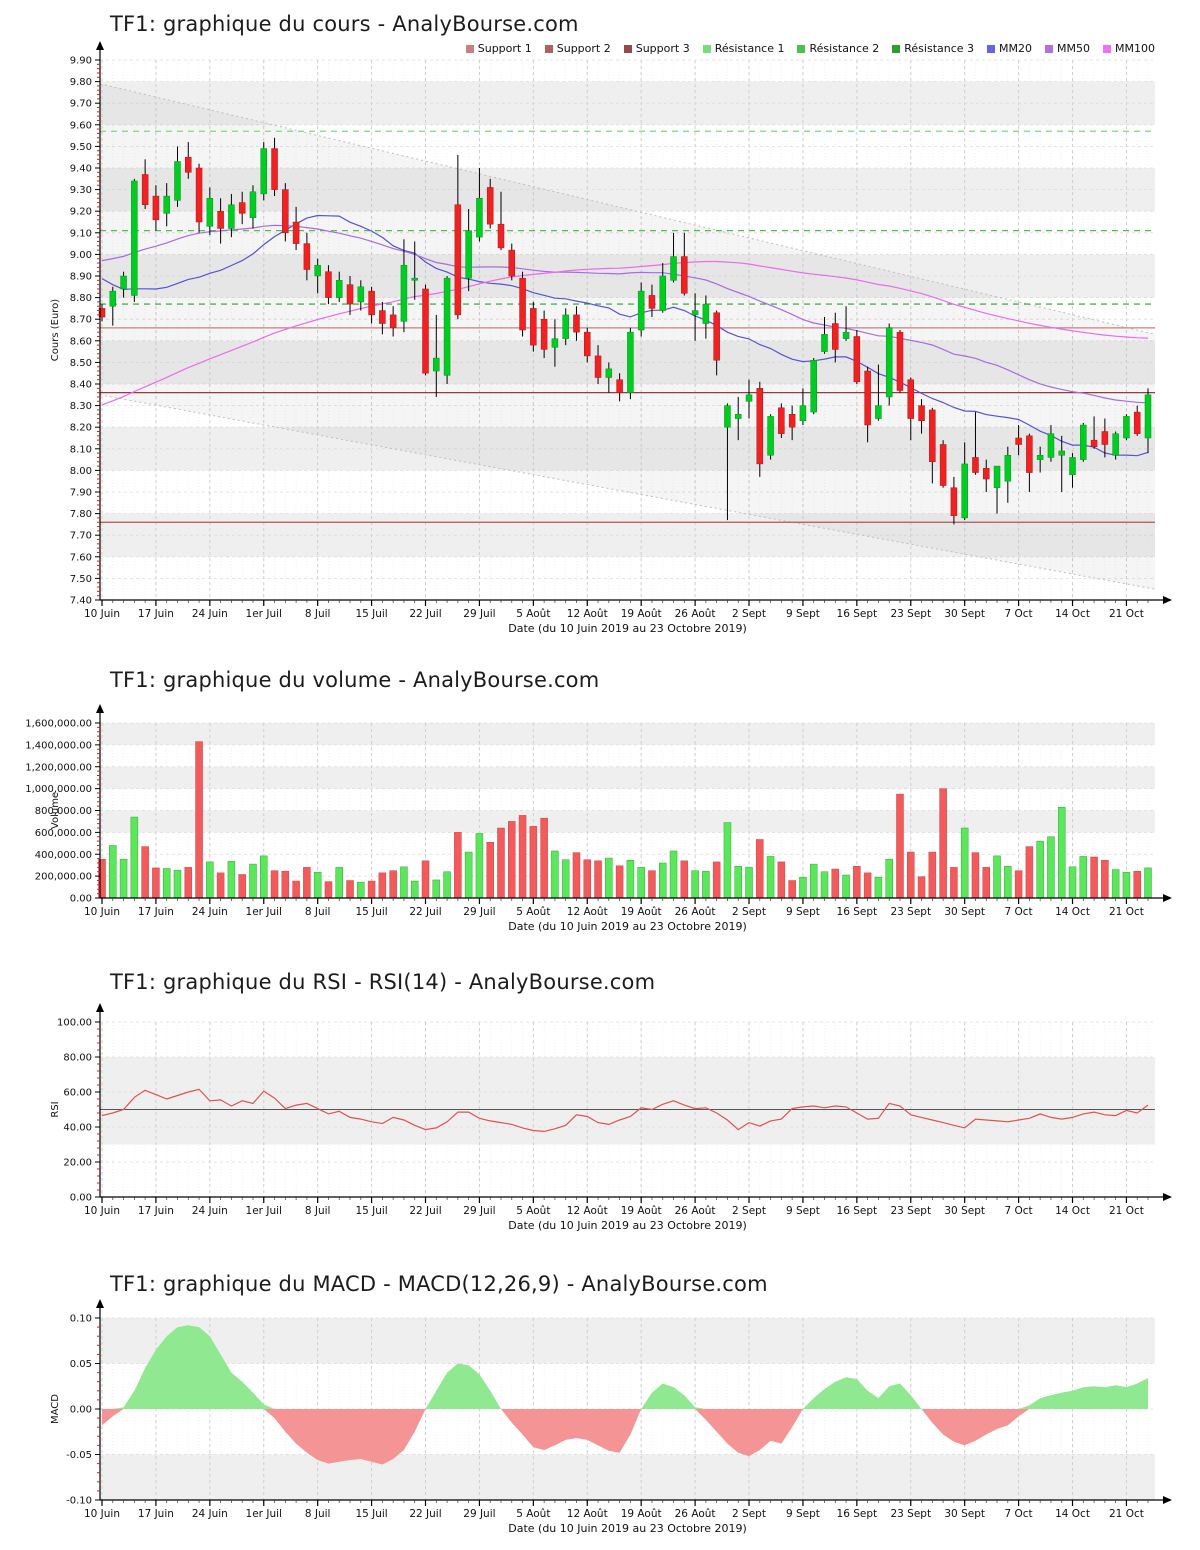 Image resolution: width=1200 pixels, height=1550 pixels. I want to click on svg-text: 8.80, so click(81, 298).